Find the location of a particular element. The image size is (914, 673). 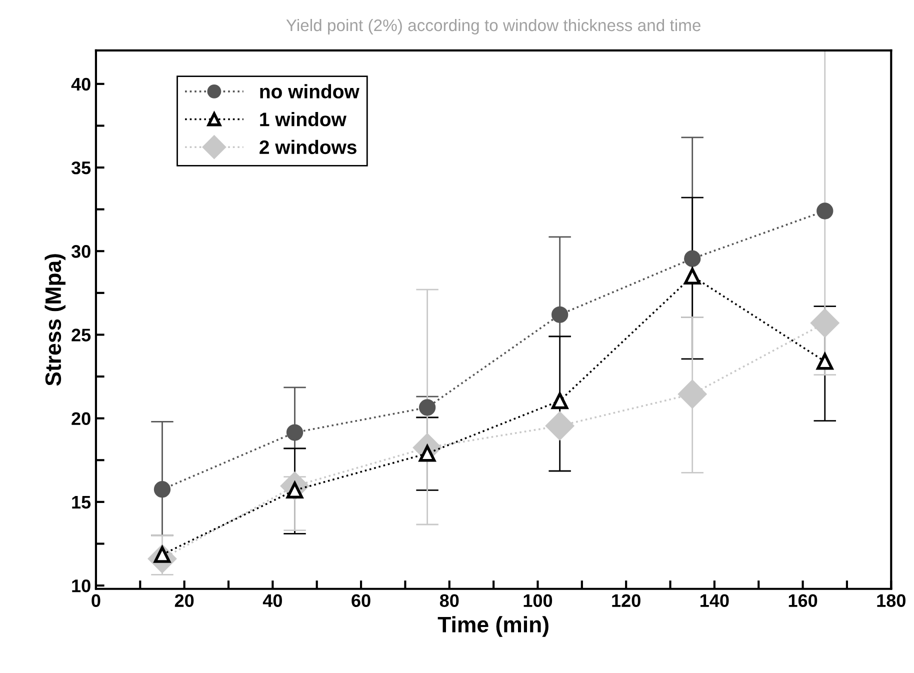

legend-label: 2 windows is located at coordinates (308, 147).